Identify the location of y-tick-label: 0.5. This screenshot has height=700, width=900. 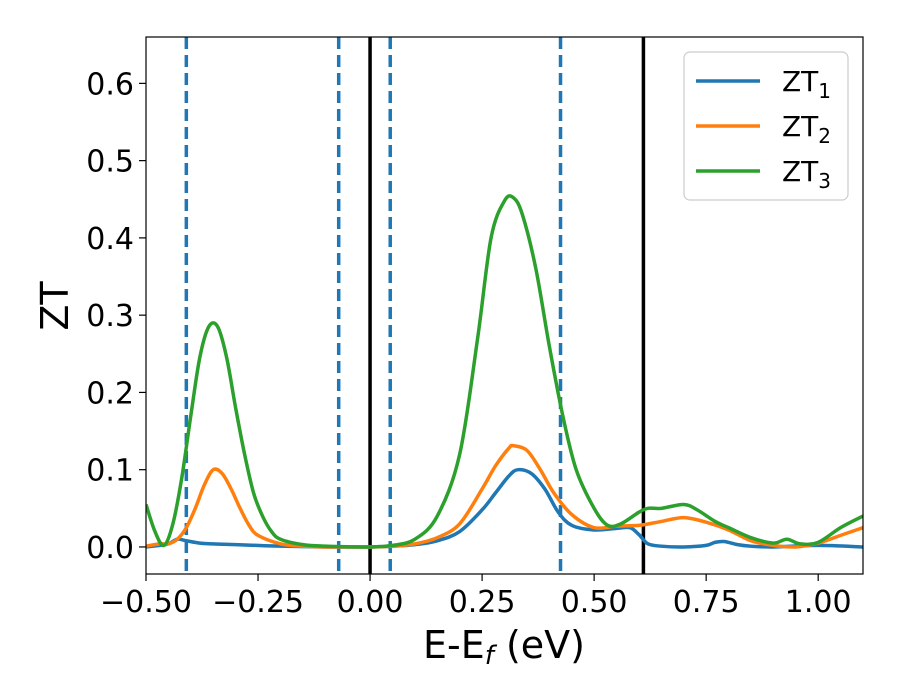
(110, 162).